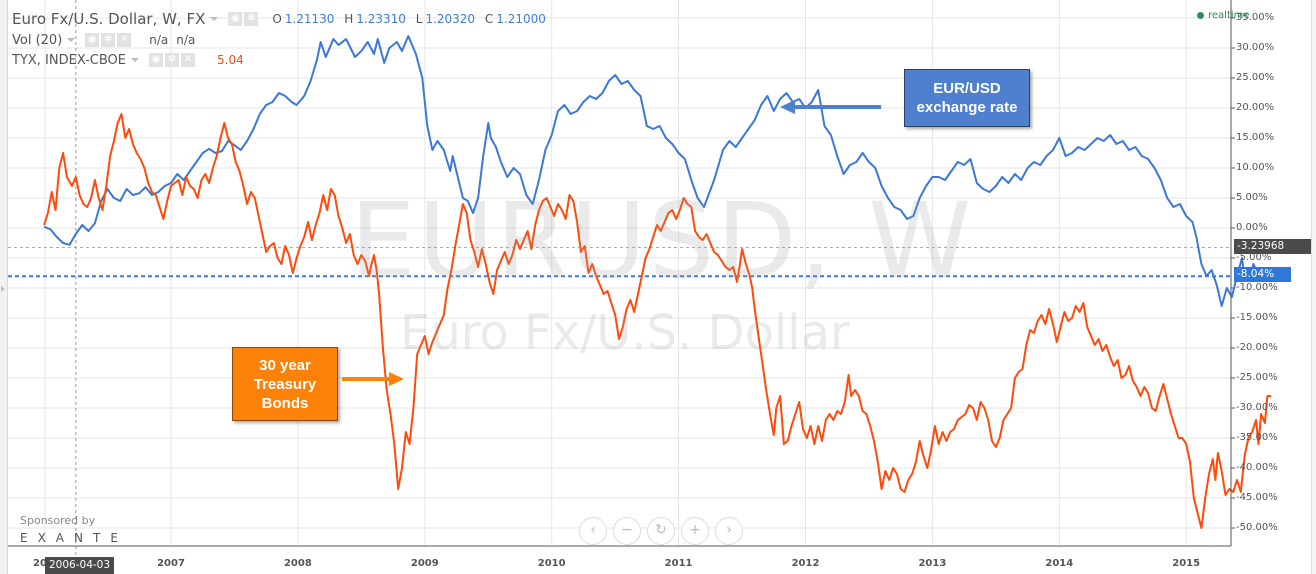 Image resolution: width=1316 pixels, height=574 pixels. I want to click on watermark-symbol: EURUSD, W, so click(662, 241).